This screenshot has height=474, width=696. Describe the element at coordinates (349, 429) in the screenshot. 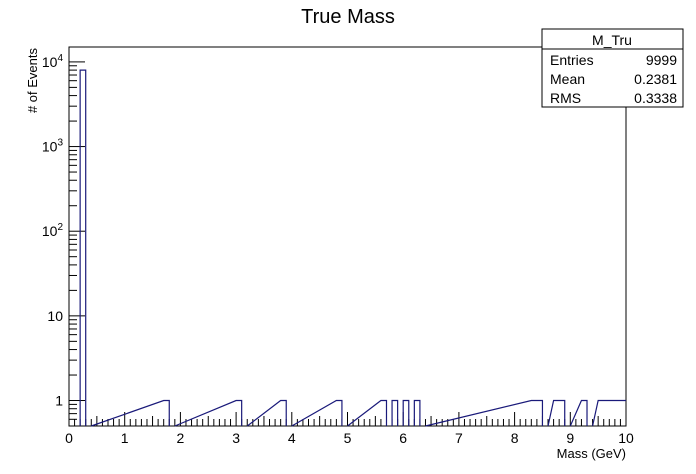

I see `x-axis: 0 1 2 3 4 5 6 7 8 9 10` at that location.